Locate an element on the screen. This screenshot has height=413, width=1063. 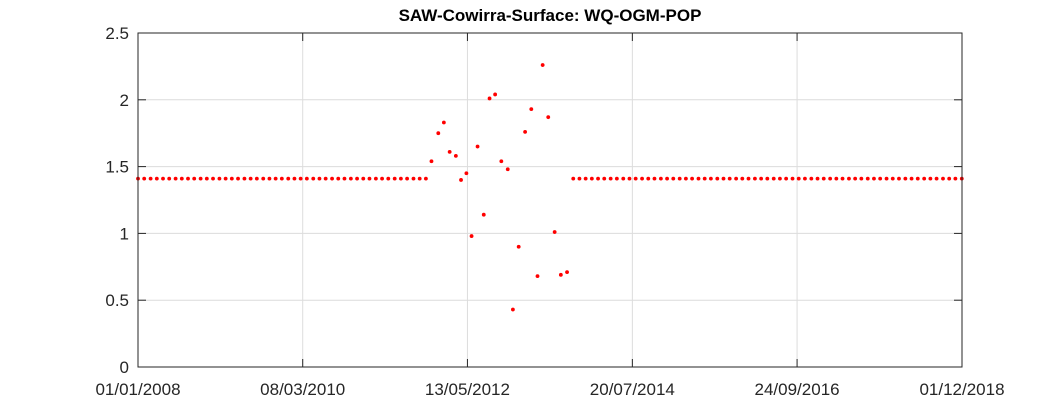
y-tick-label: 0.5 is located at coordinates (117, 300).